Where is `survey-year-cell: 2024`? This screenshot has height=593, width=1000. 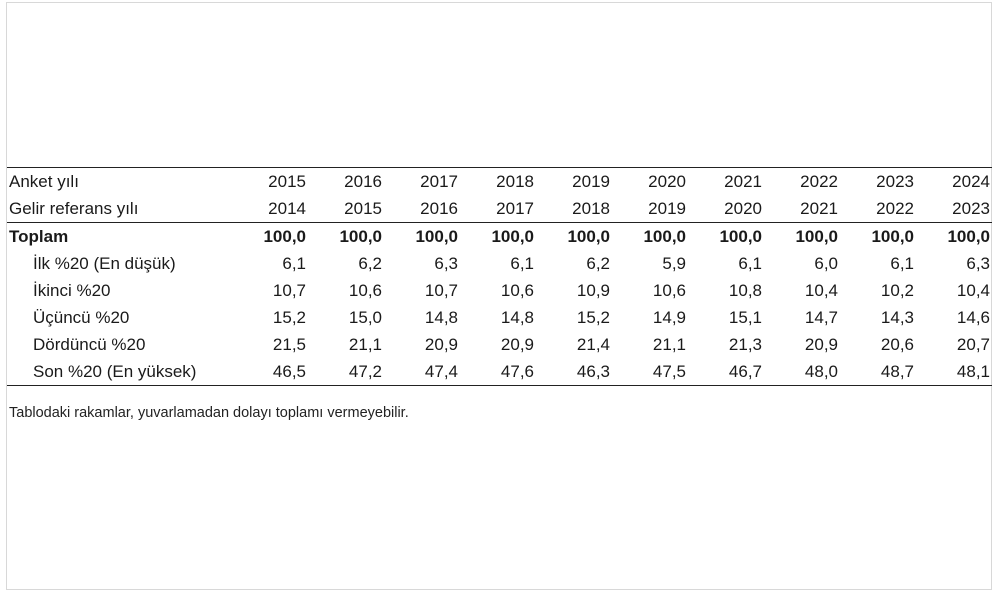
survey-year-cell: 2024 is located at coordinates (954, 181).